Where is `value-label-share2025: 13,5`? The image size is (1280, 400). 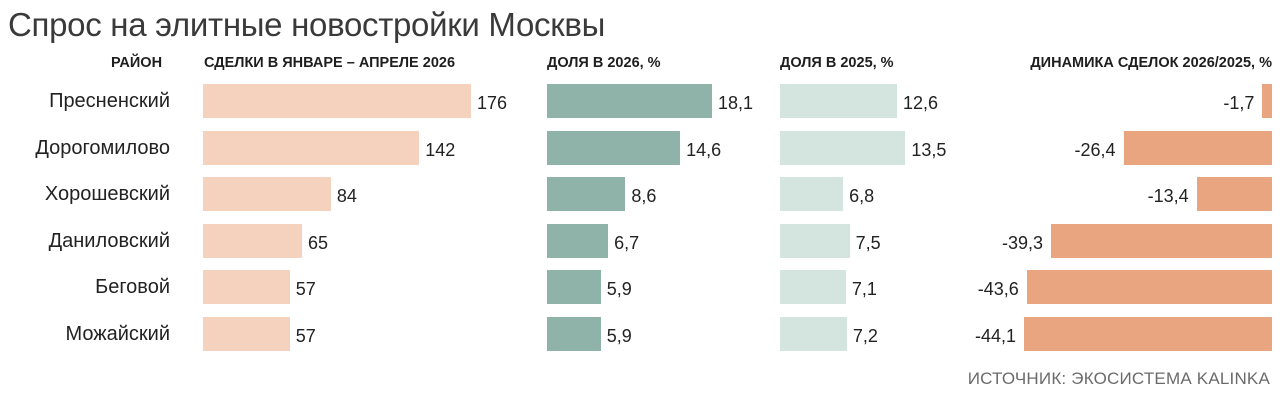 value-label-share2025: 13,5 is located at coordinates (929, 149).